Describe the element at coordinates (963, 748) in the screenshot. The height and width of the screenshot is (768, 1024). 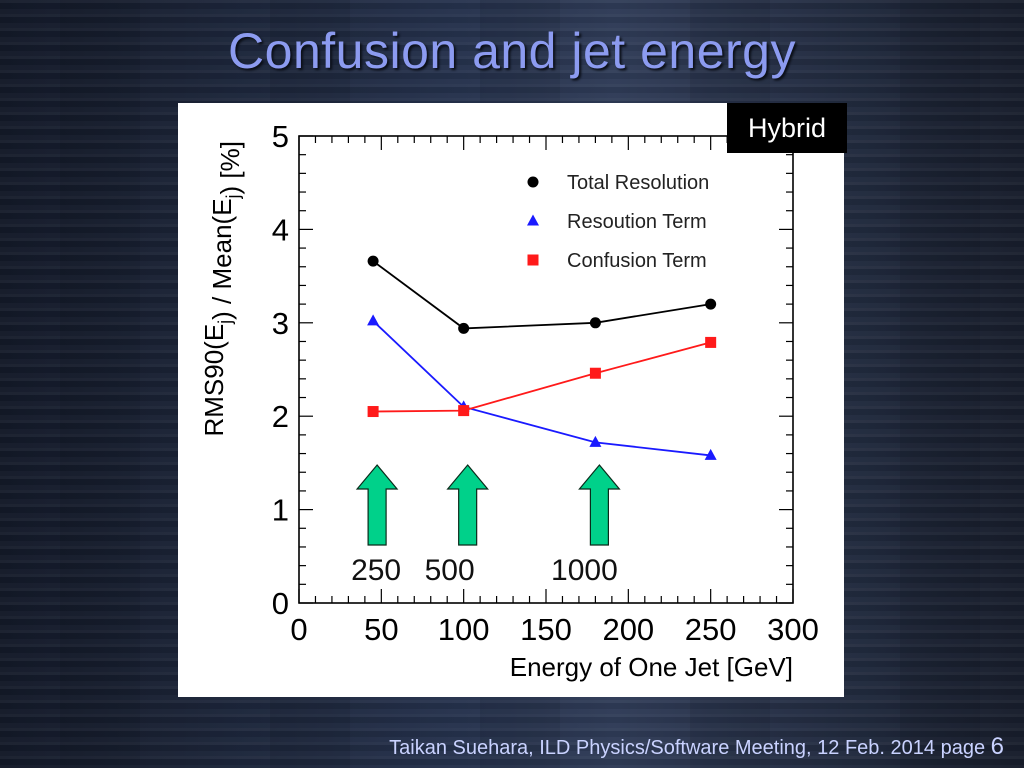
I see `page-label: page` at that location.